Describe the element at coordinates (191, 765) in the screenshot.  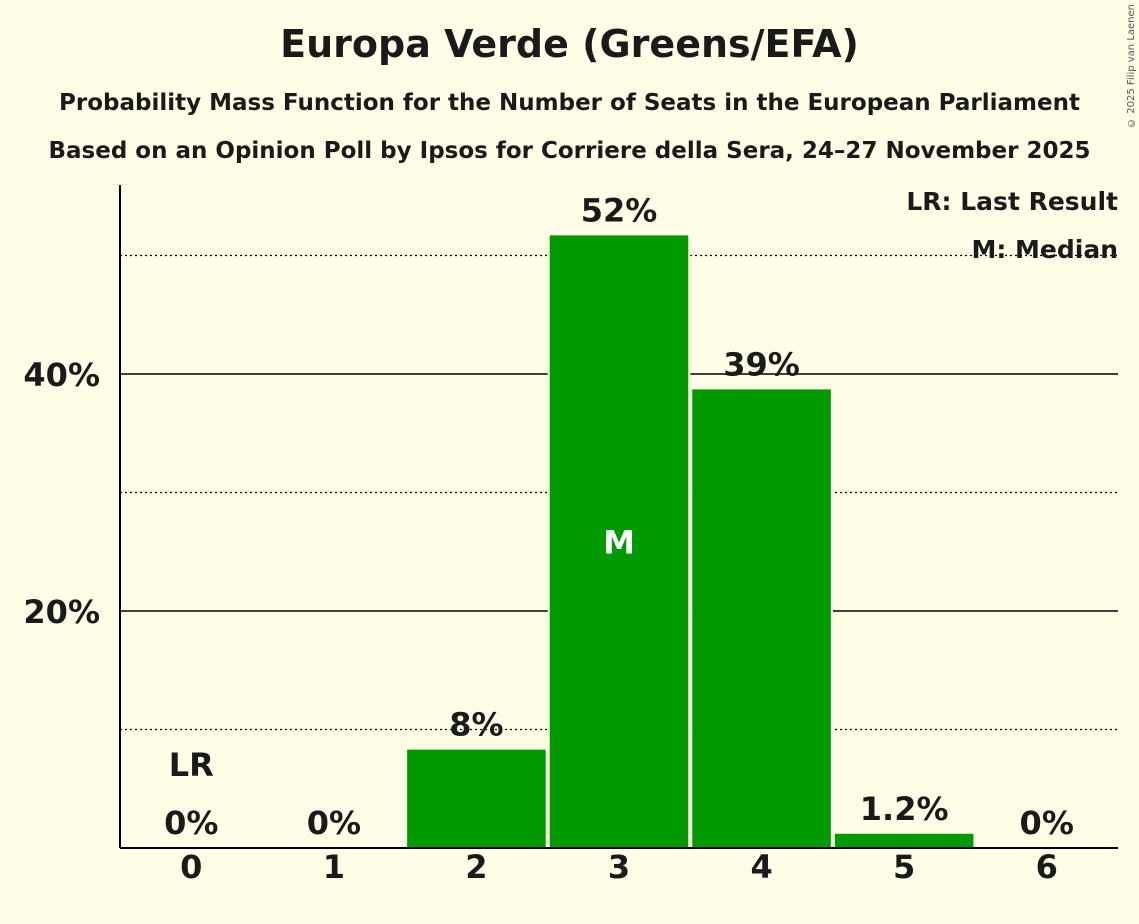
I see `last-result-marker: LR` at that location.